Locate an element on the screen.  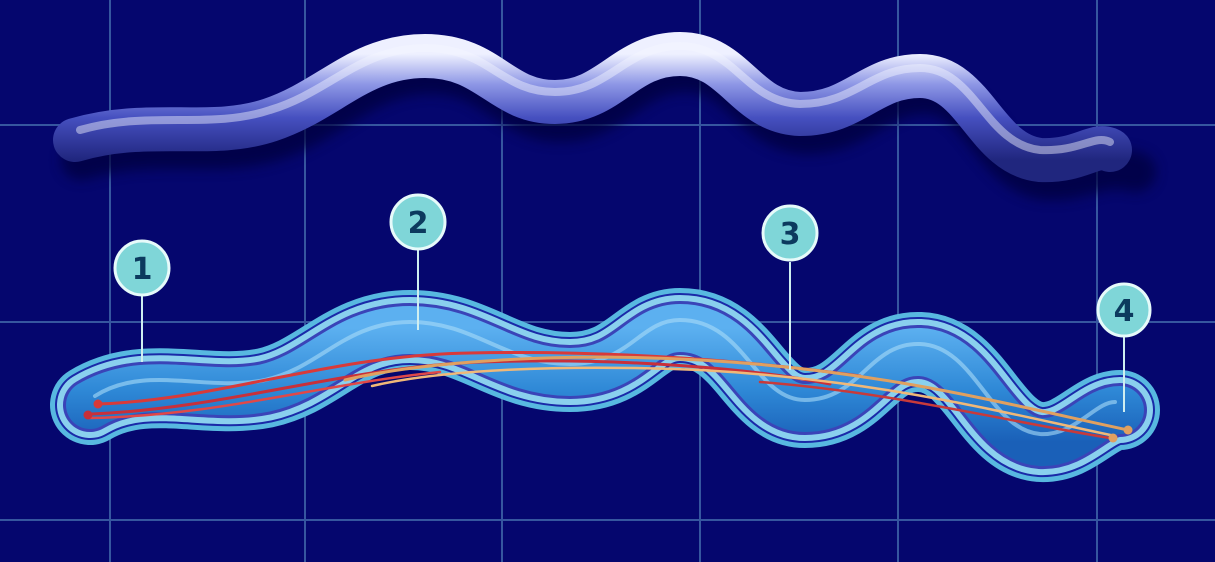
callout-1: 1 is located at coordinates (142, 268).